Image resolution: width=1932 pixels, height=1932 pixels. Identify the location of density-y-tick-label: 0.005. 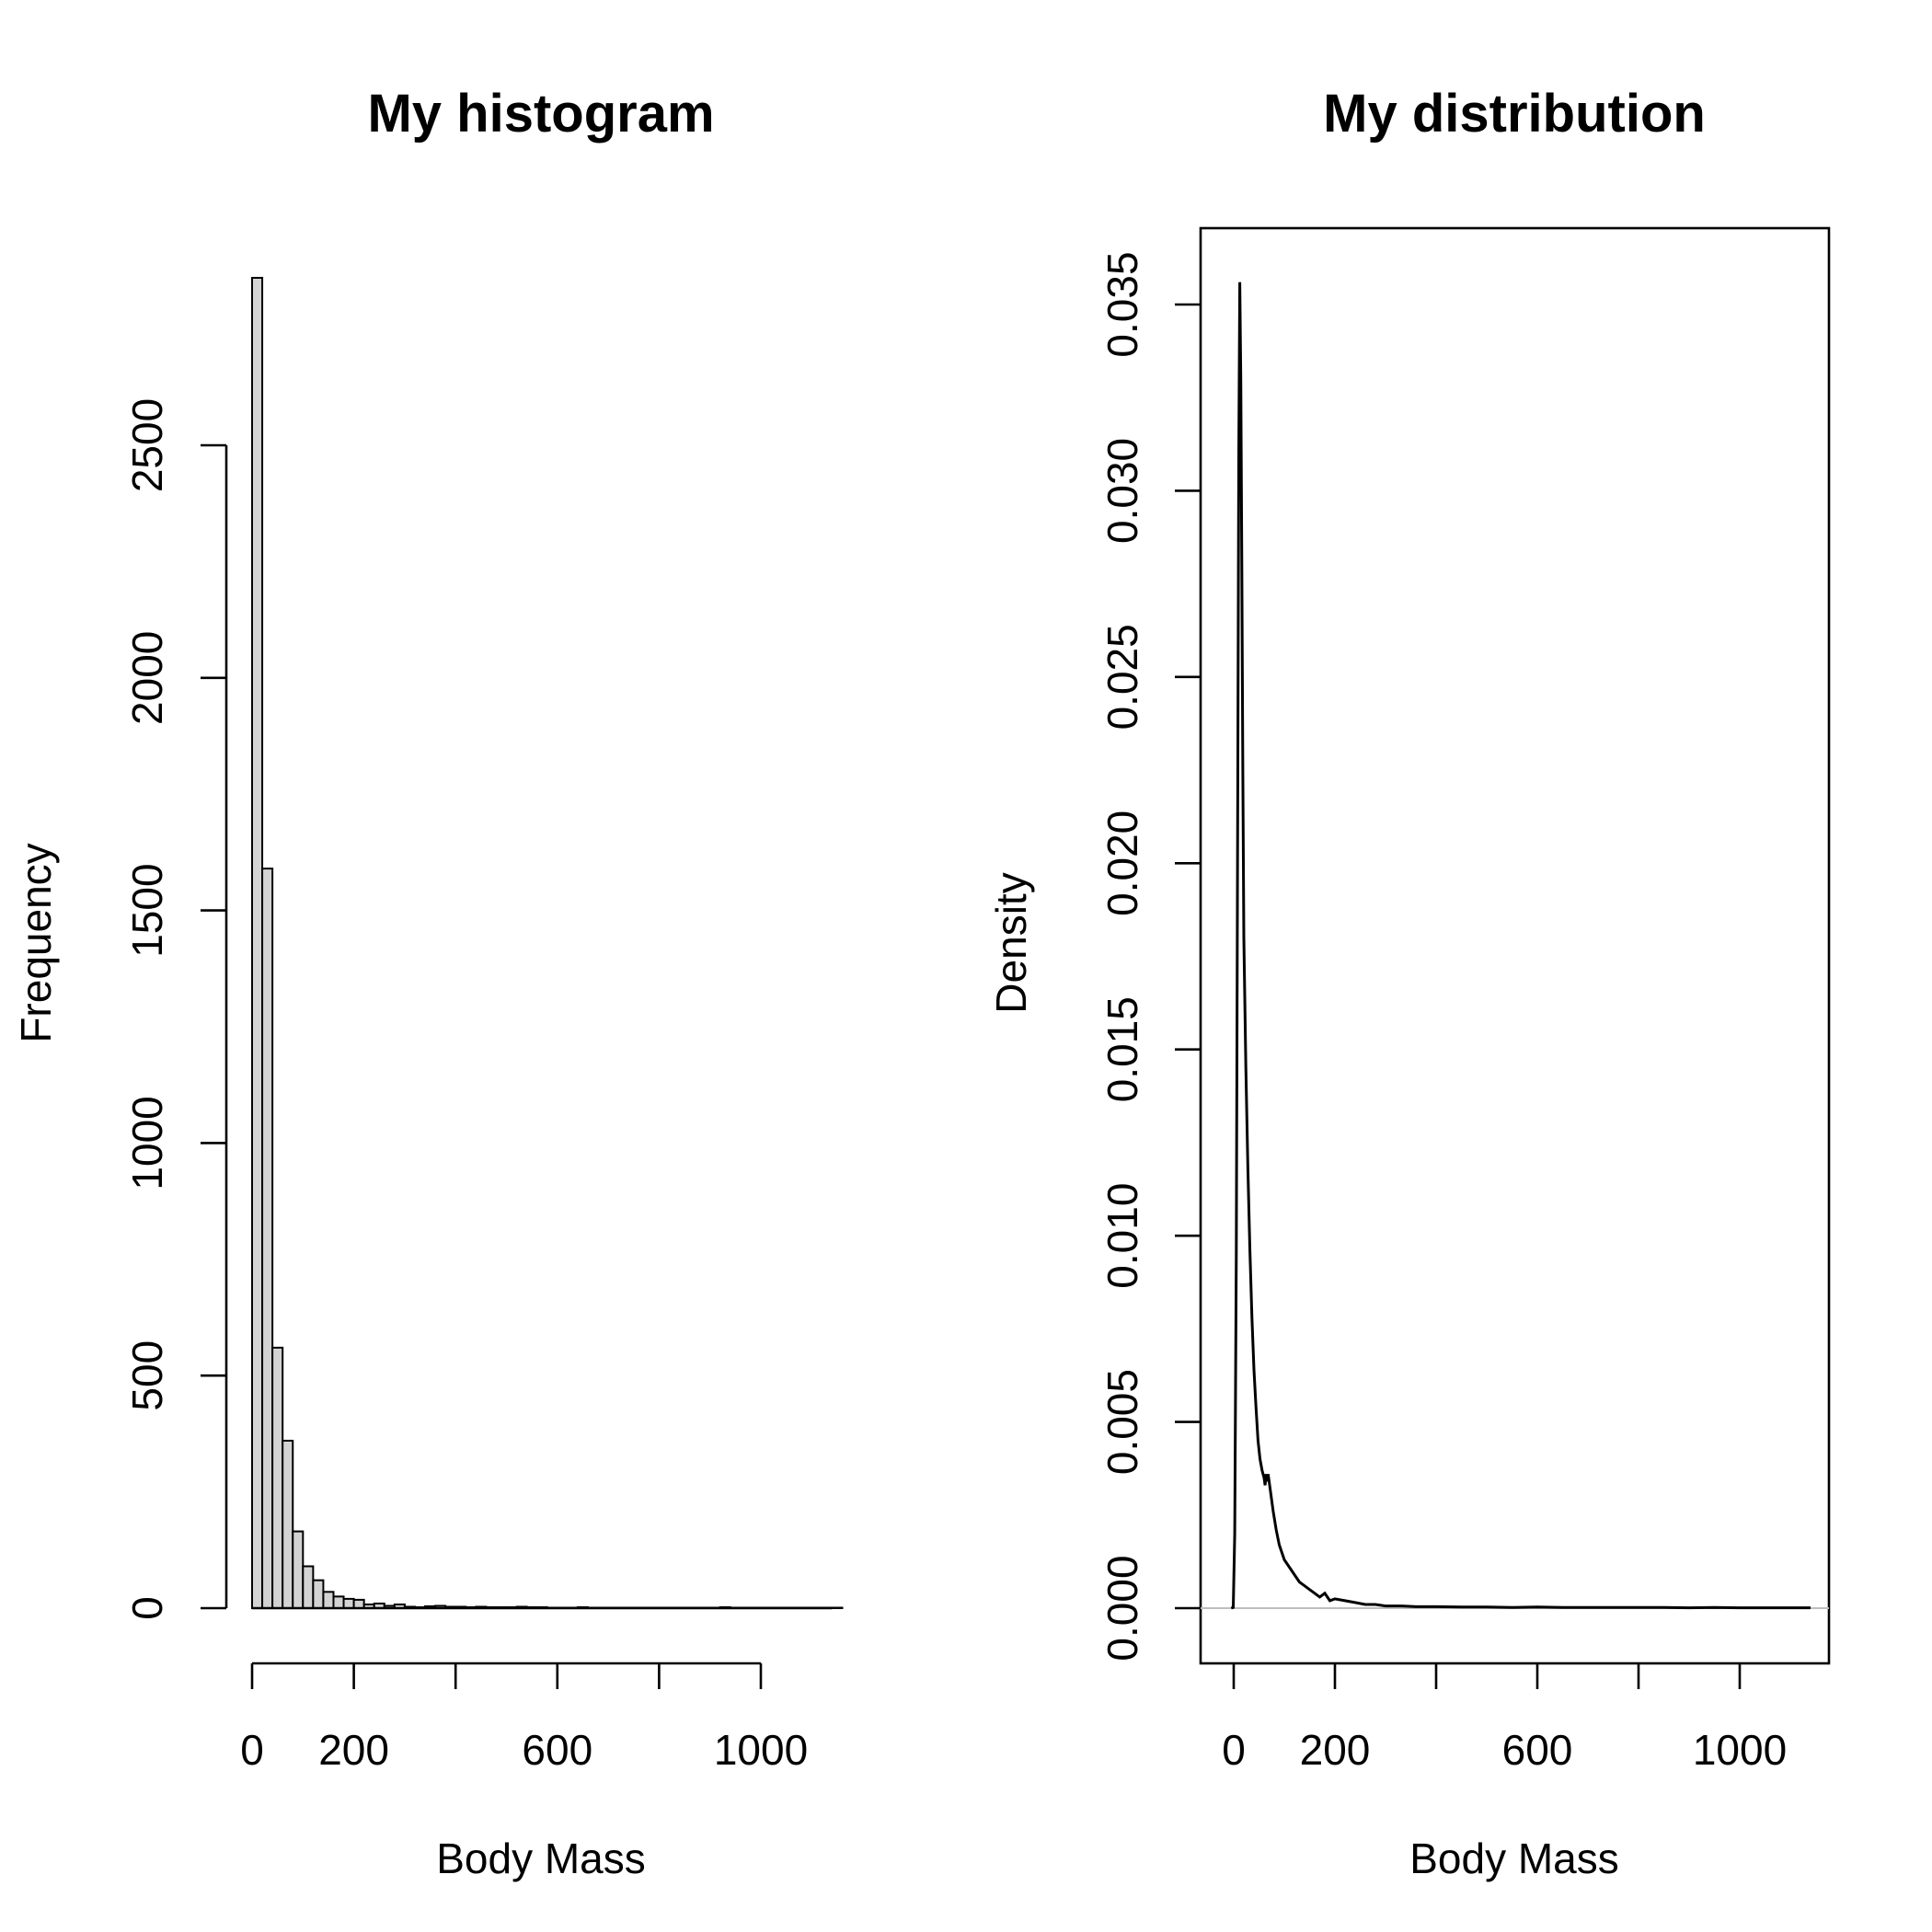
(1122, 1422).